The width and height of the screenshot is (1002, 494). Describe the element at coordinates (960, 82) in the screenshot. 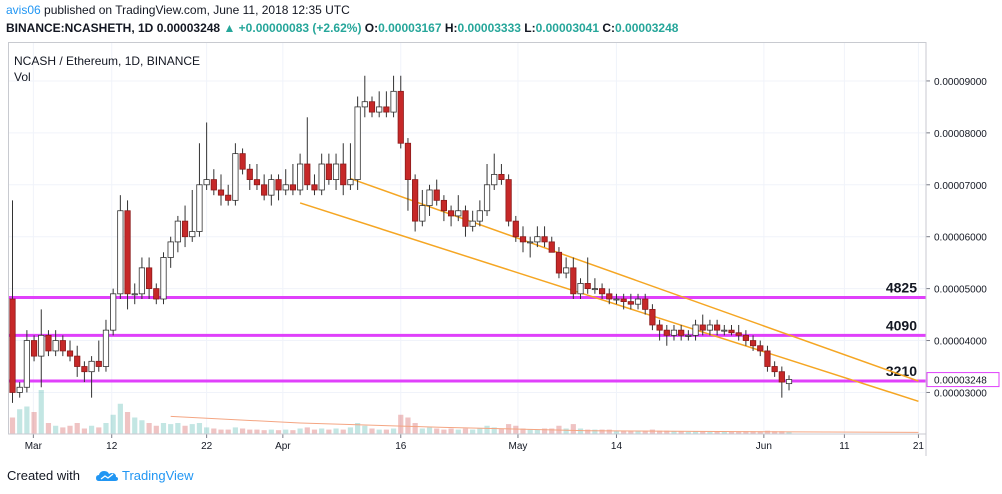

I see `y-tick-label: 0.00009000` at that location.